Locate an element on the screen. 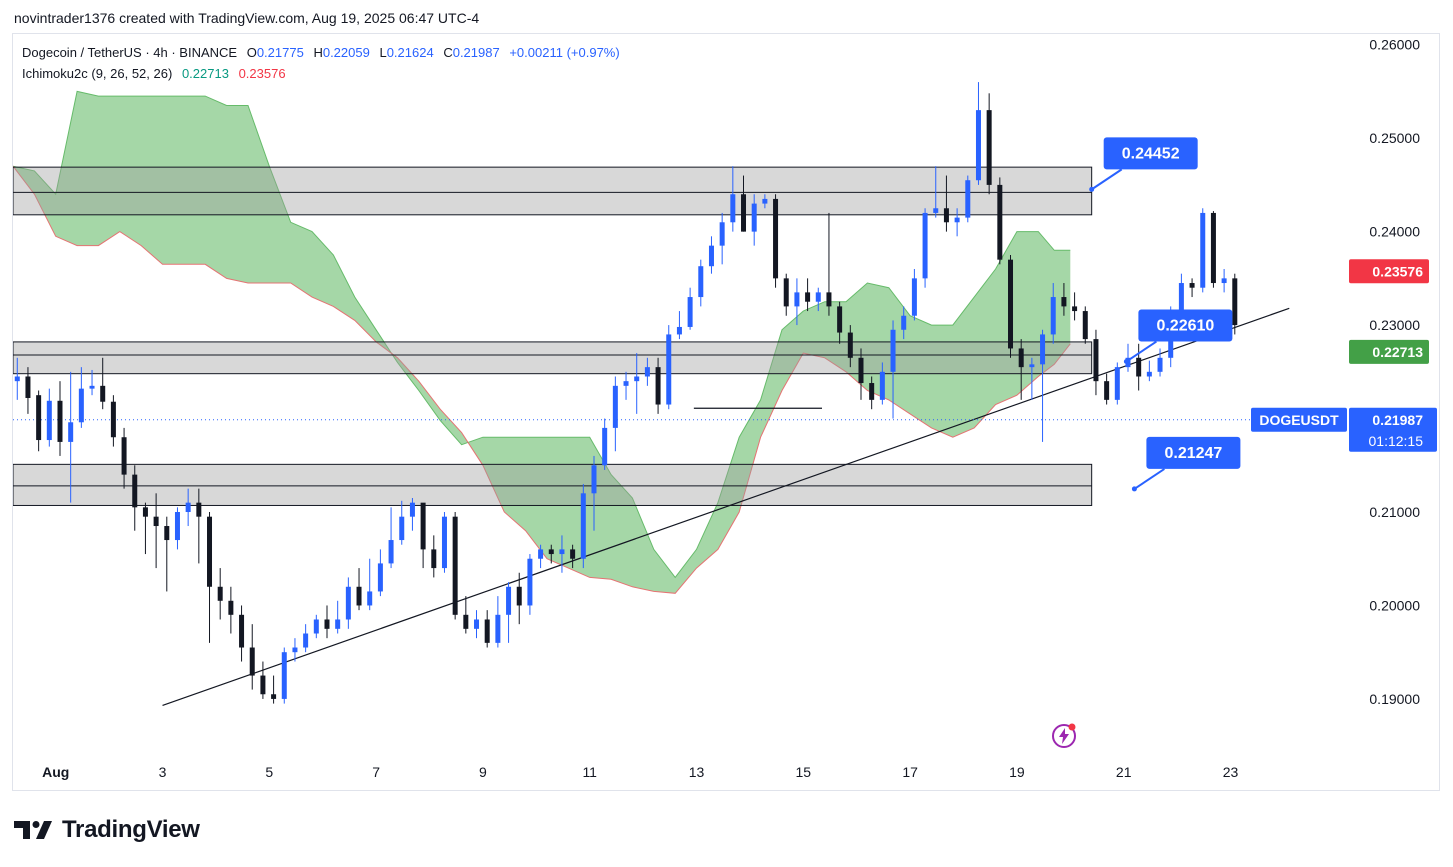  current-price-box is located at coordinates (1393, 429).